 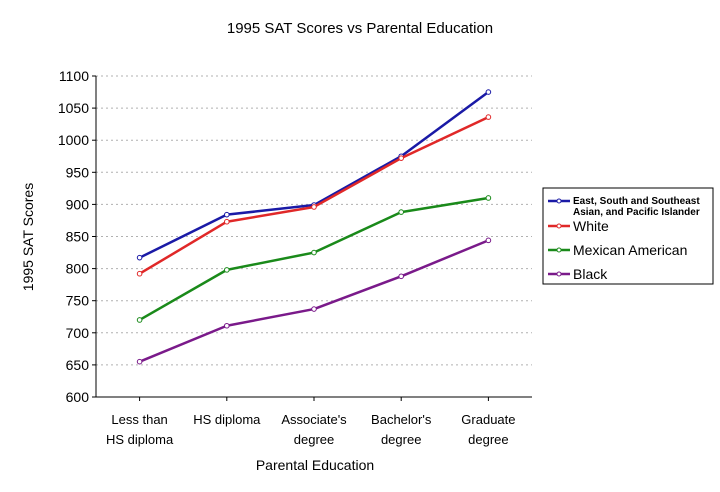 What do you see at coordinates (78, 204) in the screenshot?
I see `y-tick-label: 900` at bounding box center [78, 204].